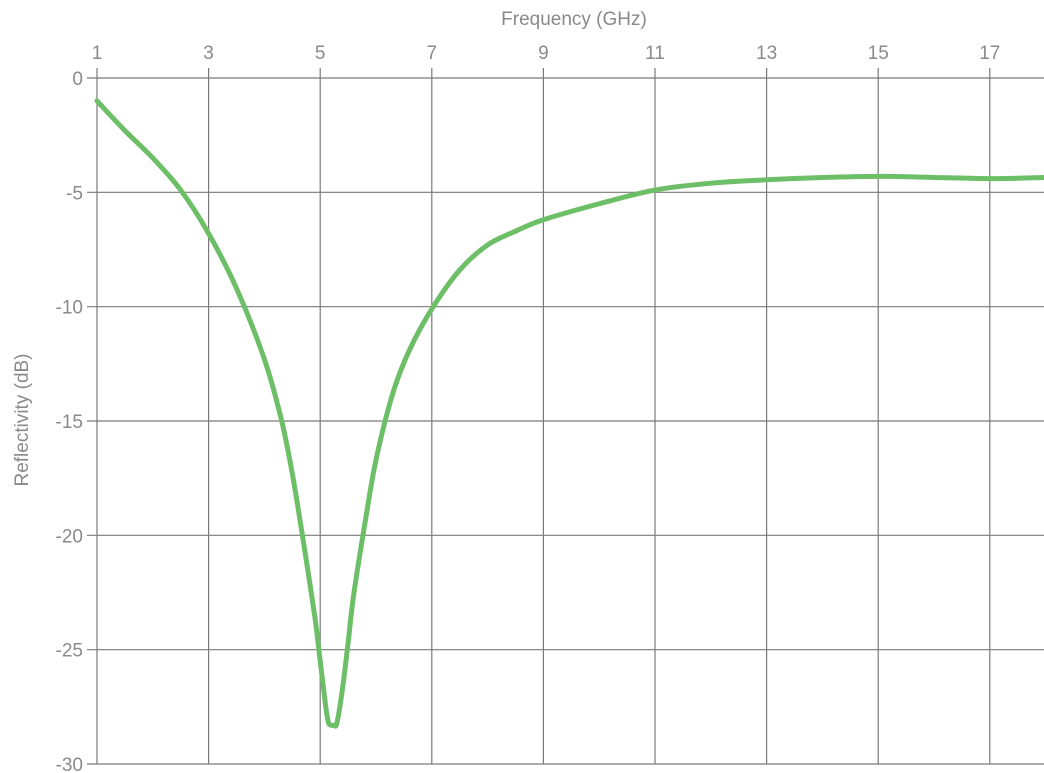 Image resolution: width=1044 pixels, height=773 pixels. I want to click on y-axis-title: Reflectivity (dB), so click(22, 419).